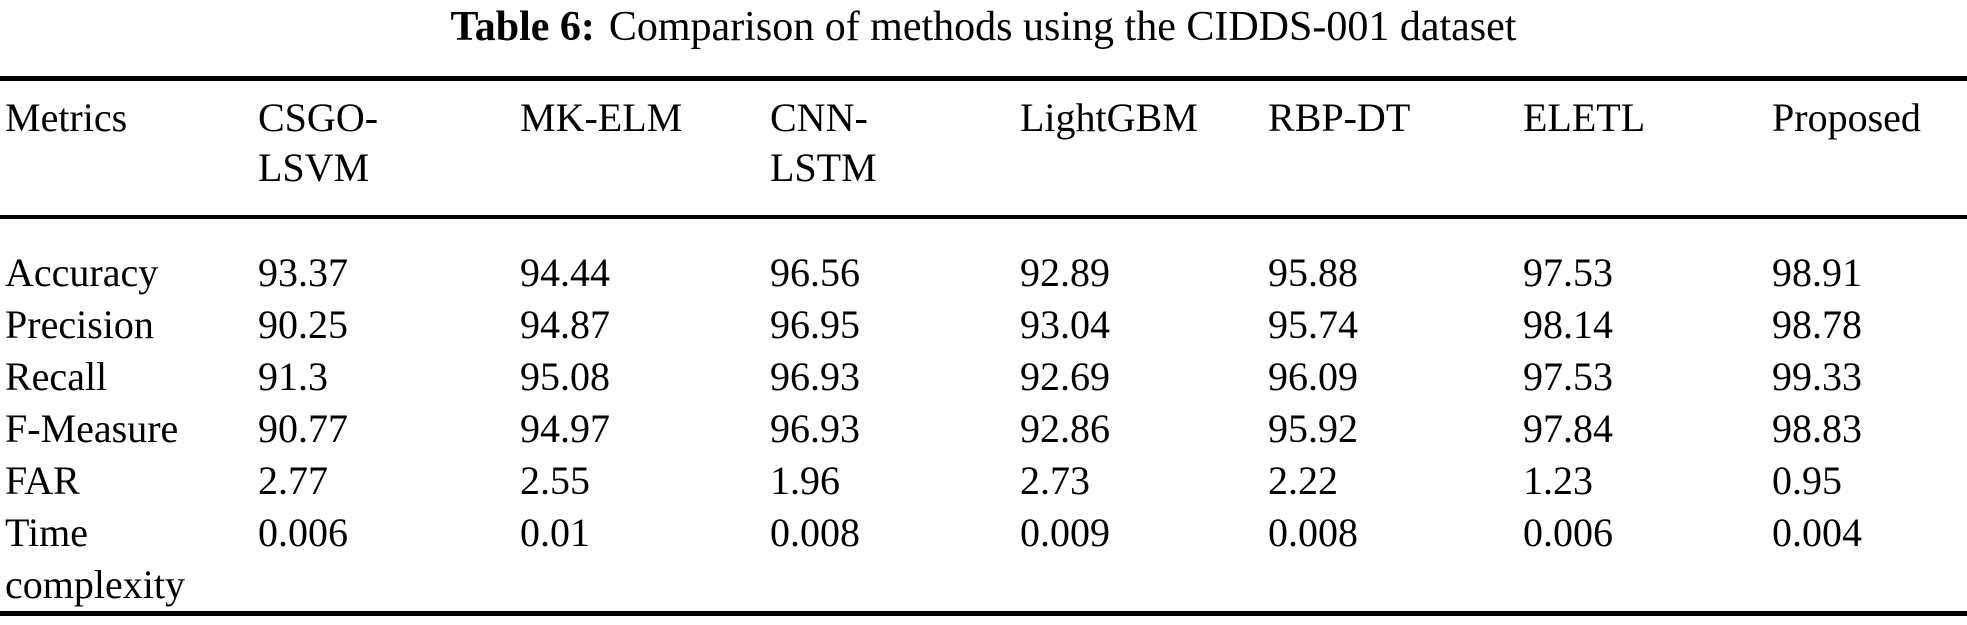 This screenshot has height=625, width=1967. Describe the element at coordinates (318, 142) in the screenshot. I see `column-header-csgo-lsvm: CSGO- LSVM` at that location.